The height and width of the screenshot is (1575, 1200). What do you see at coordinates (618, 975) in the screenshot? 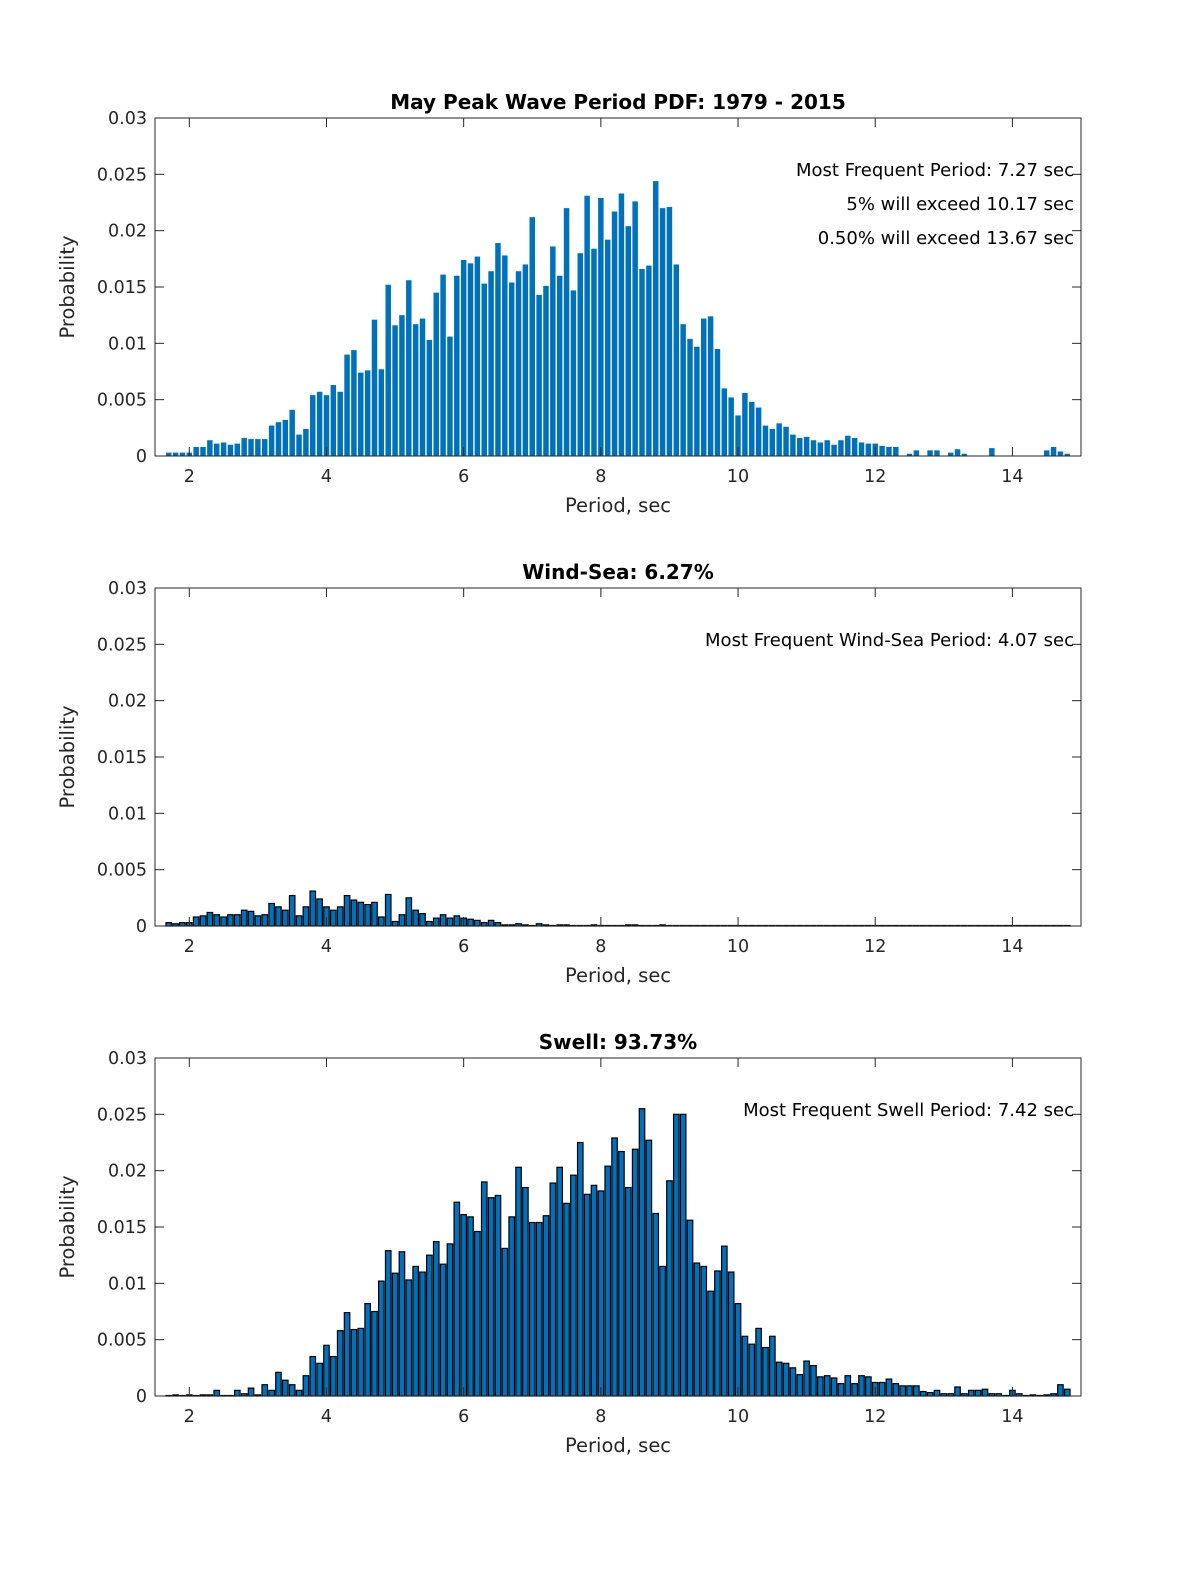
I see `x-axis-label: Period, sec` at bounding box center [618, 975].